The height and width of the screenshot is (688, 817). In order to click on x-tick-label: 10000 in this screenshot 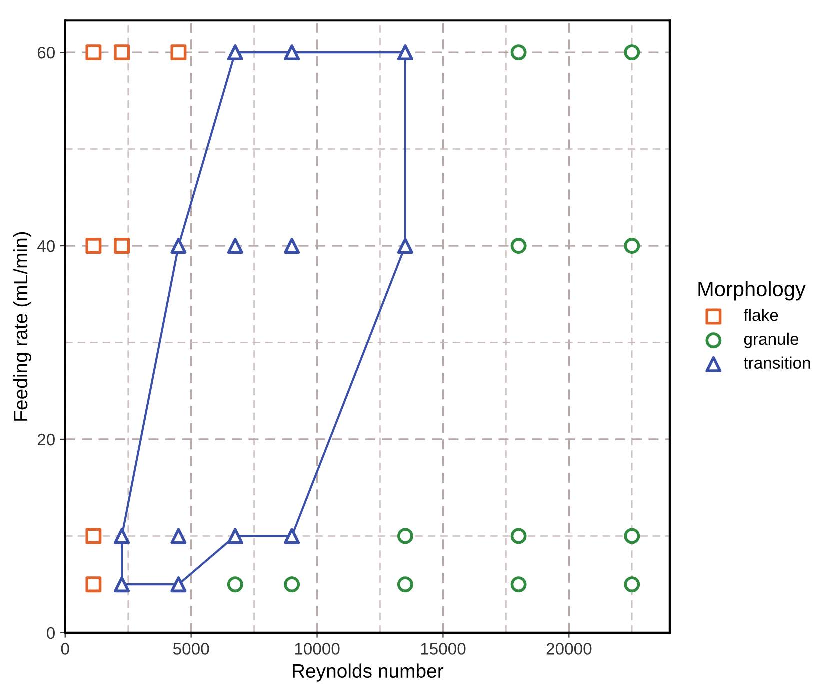, I will do `click(317, 649)`.